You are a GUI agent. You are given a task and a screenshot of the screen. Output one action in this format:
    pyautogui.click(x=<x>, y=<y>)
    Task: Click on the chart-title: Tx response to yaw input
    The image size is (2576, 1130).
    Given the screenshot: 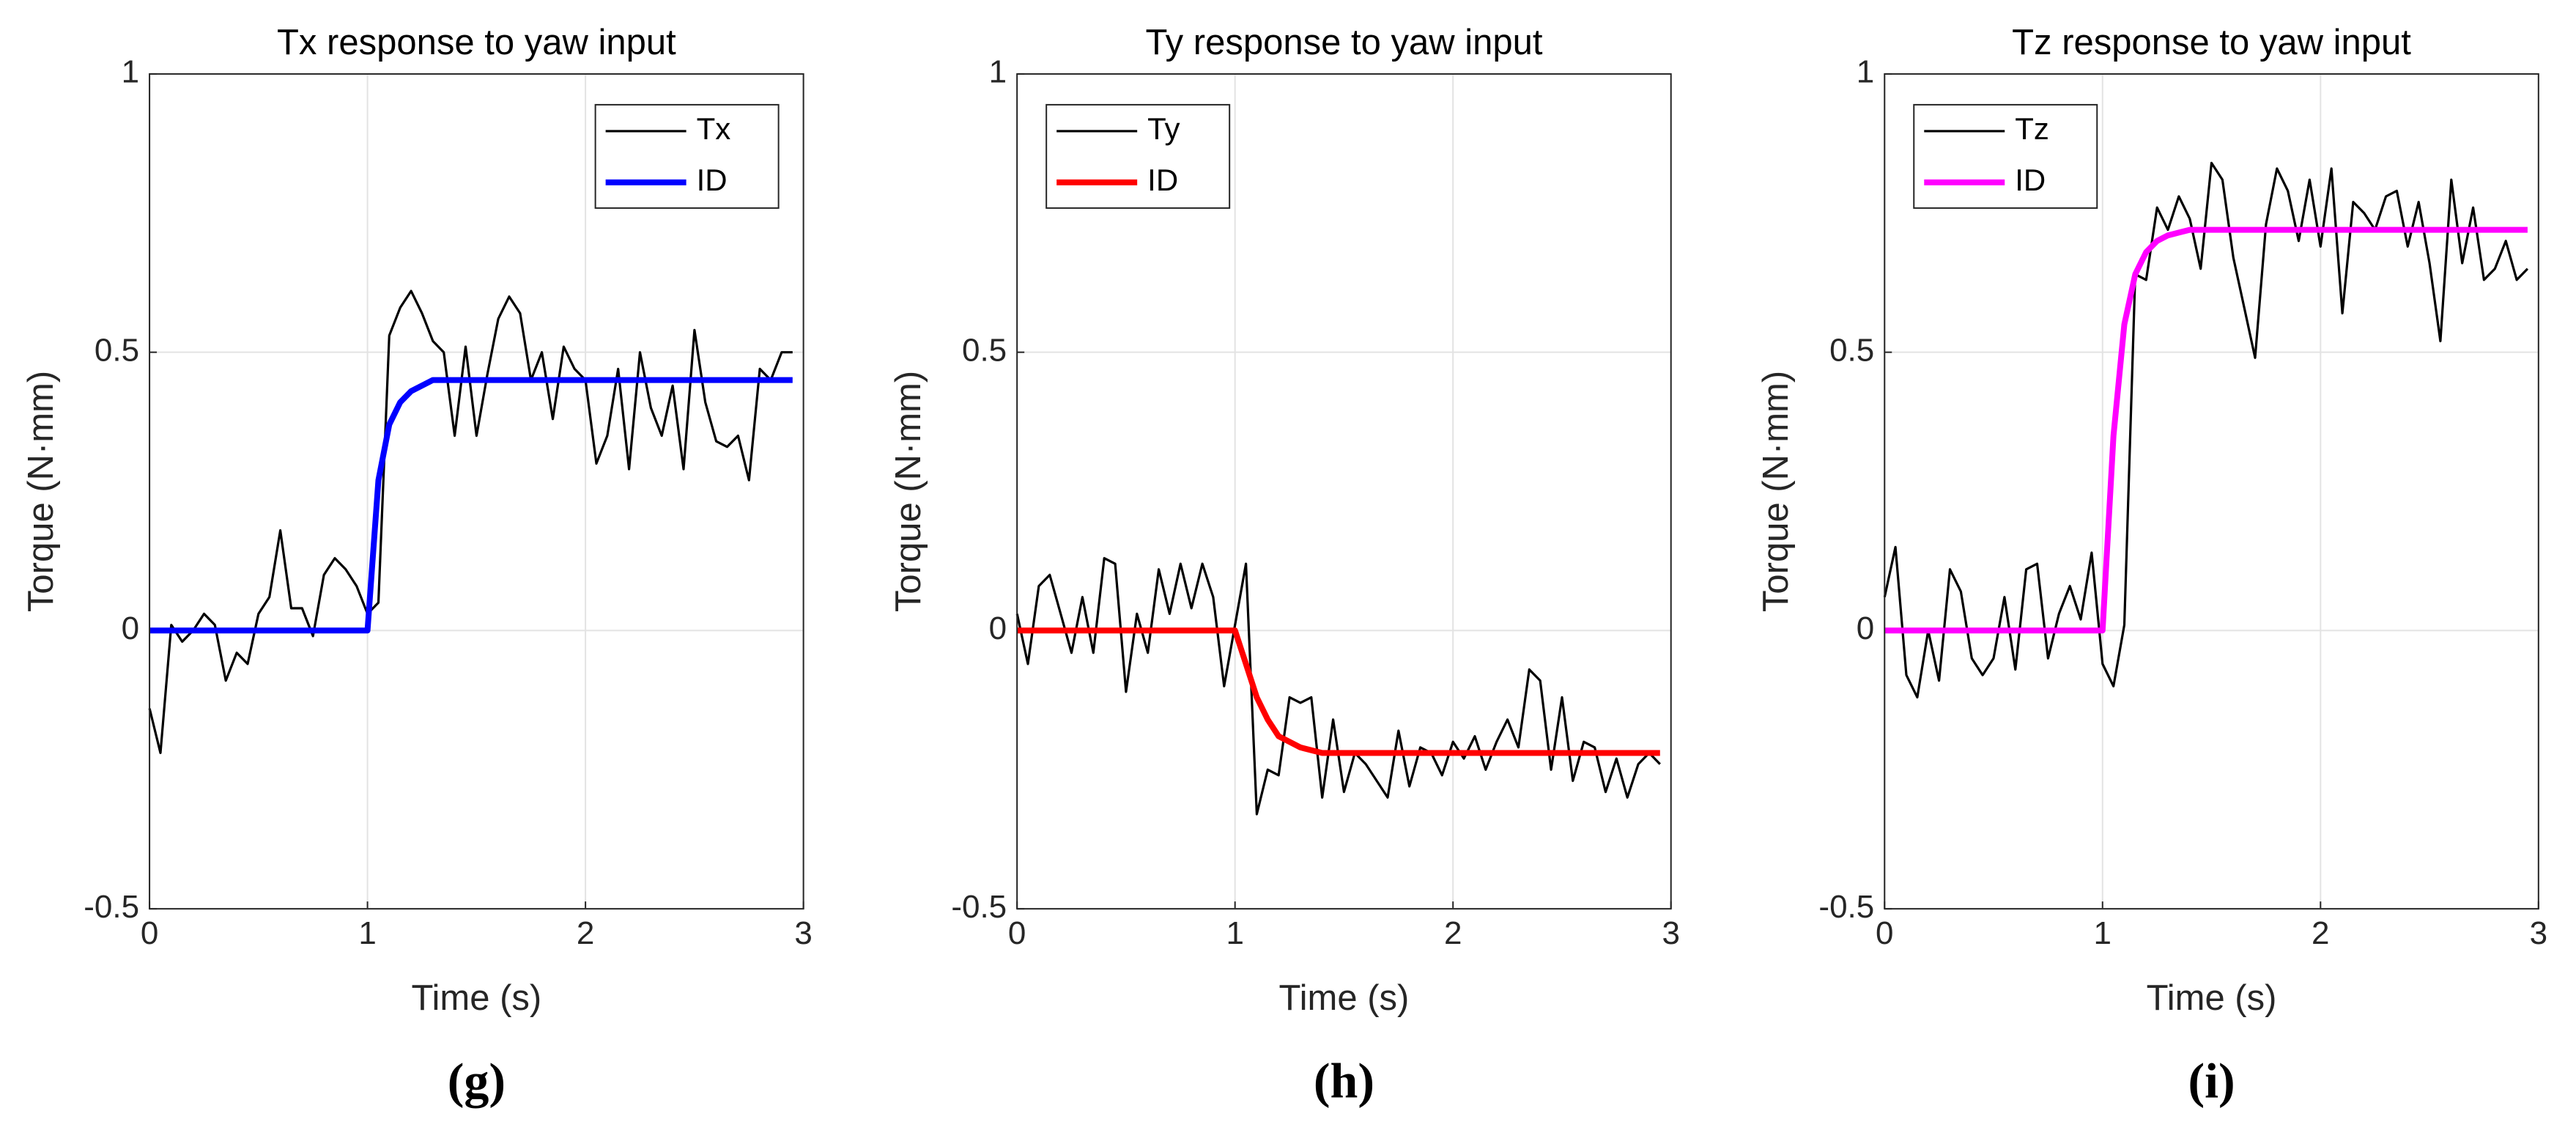 What is the action you would take?
    pyautogui.click(x=476, y=42)
    